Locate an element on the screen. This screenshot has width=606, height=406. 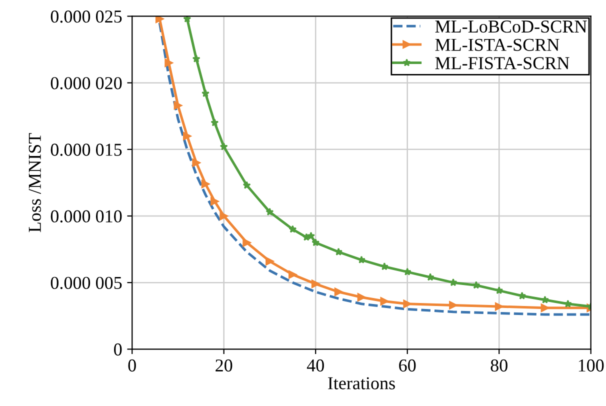
x-tick-label: 80 is located at coordinates (499, 365).